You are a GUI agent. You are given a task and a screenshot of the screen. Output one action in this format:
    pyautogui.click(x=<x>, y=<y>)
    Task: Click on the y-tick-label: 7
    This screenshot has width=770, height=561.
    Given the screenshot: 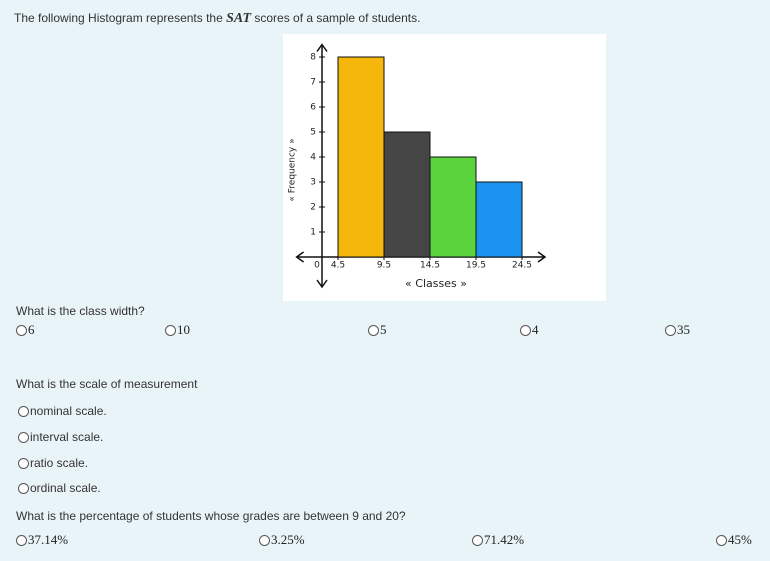 What is the action you would take?
    pyautogui.click(x=313, y=83)
    